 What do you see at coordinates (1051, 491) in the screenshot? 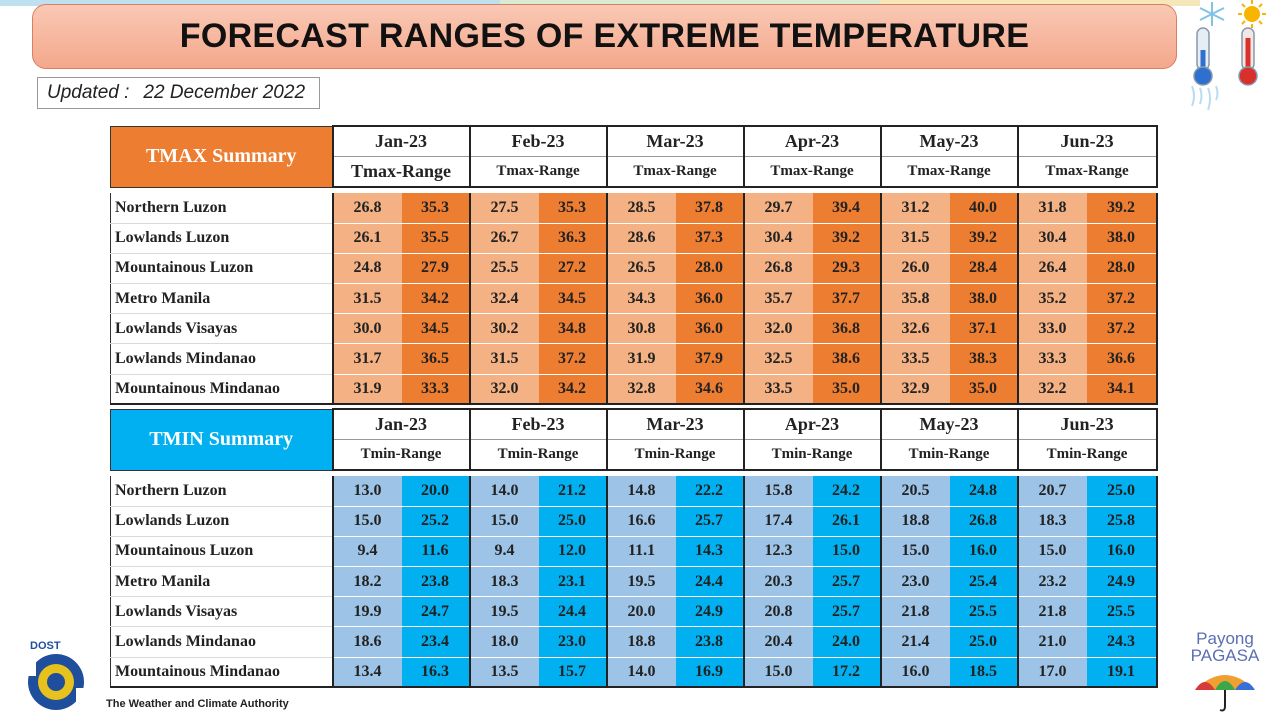
I see `range-low-value: 20.7` at bounding box center [1051, 491].